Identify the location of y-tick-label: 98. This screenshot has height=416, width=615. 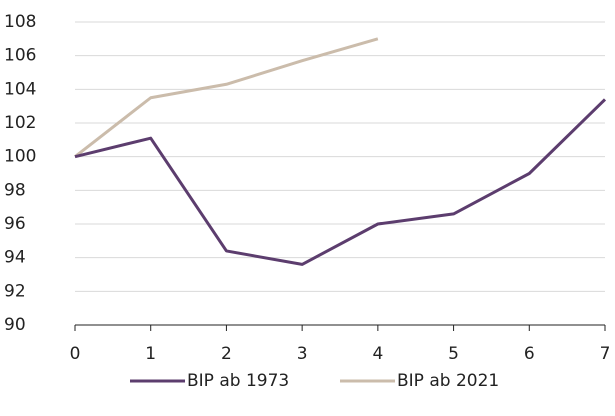
(15, 190).